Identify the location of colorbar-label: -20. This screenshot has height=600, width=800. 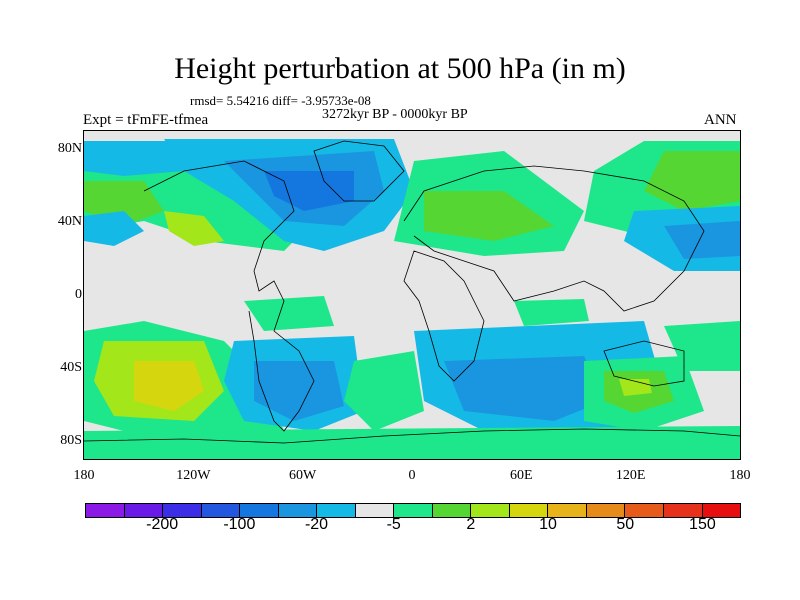
(316, 524).